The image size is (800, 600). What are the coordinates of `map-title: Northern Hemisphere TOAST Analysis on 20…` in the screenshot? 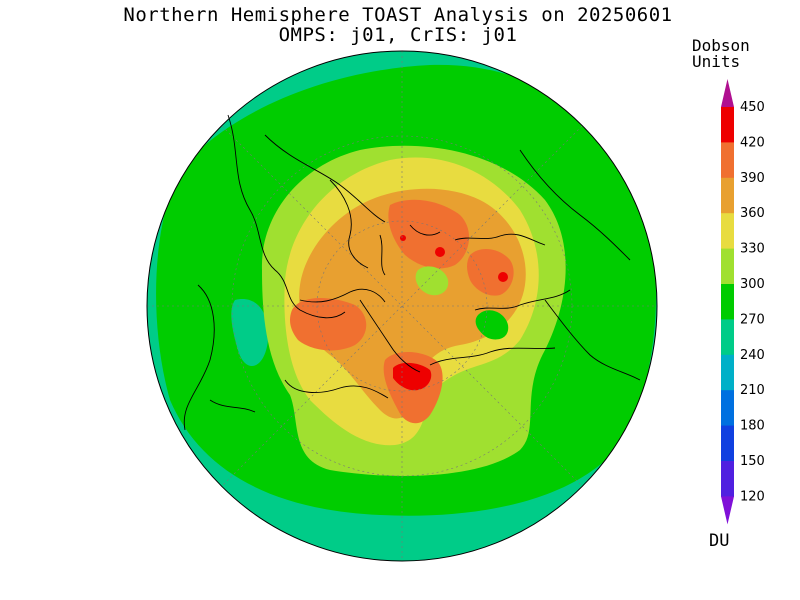 It's located at (398, 15).